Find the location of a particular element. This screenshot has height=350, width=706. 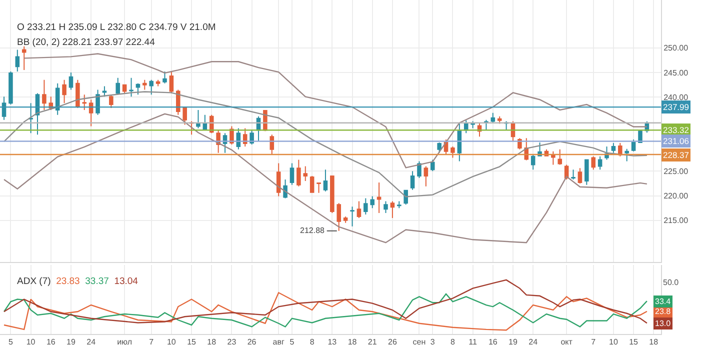

x-tick-label: 11 is located at coordinates (473, 342).